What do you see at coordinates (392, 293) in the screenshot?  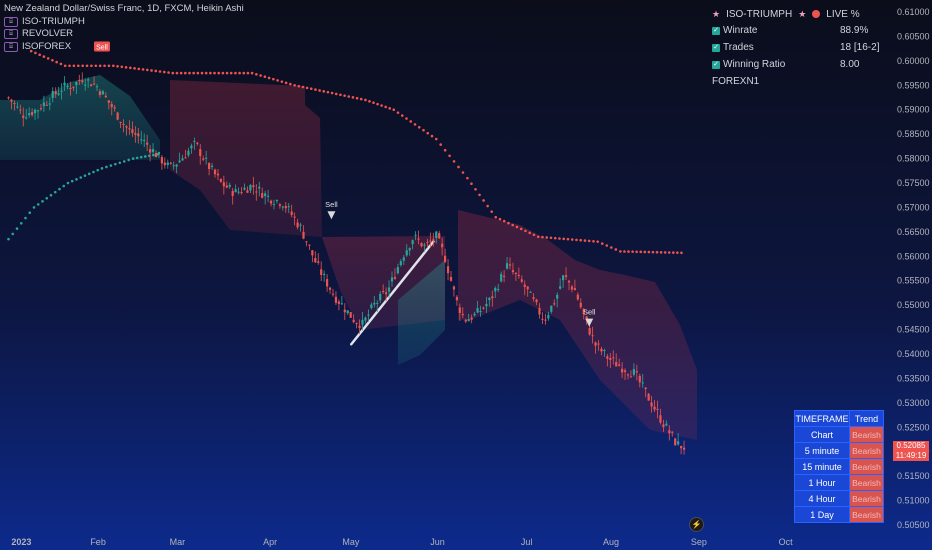 I see `trend-line` at bounding box center [392, 293].